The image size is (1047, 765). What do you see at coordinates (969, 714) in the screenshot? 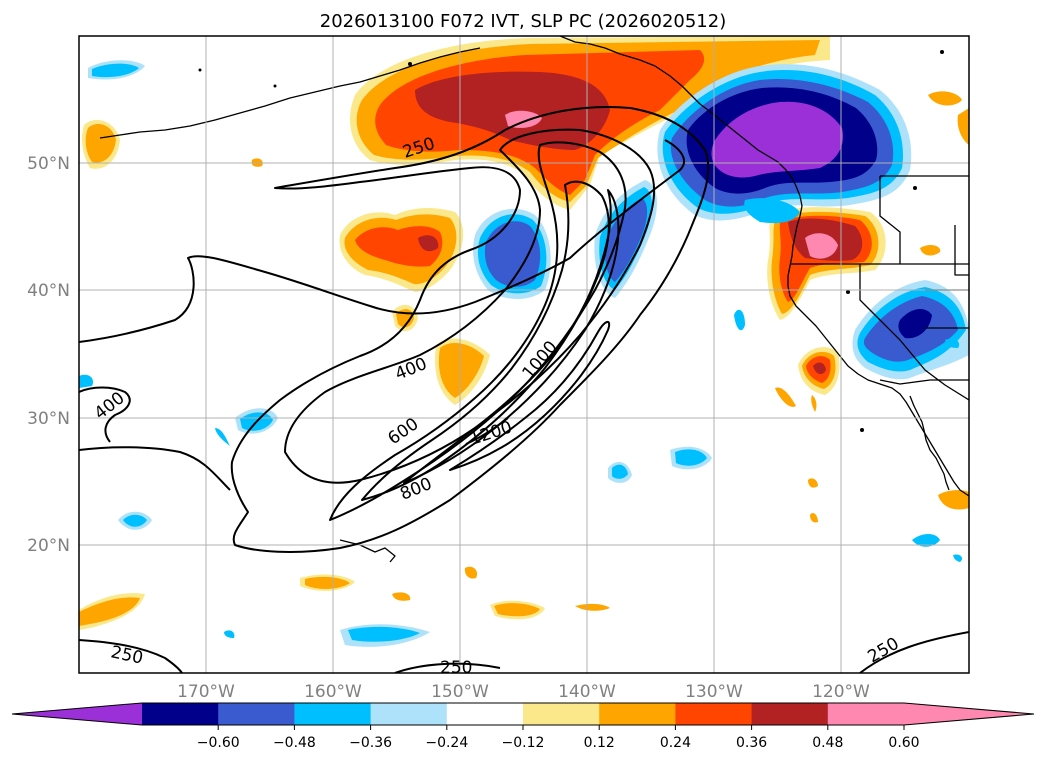
I see `colorbar-extend-right` at bounding box center [969, 714].